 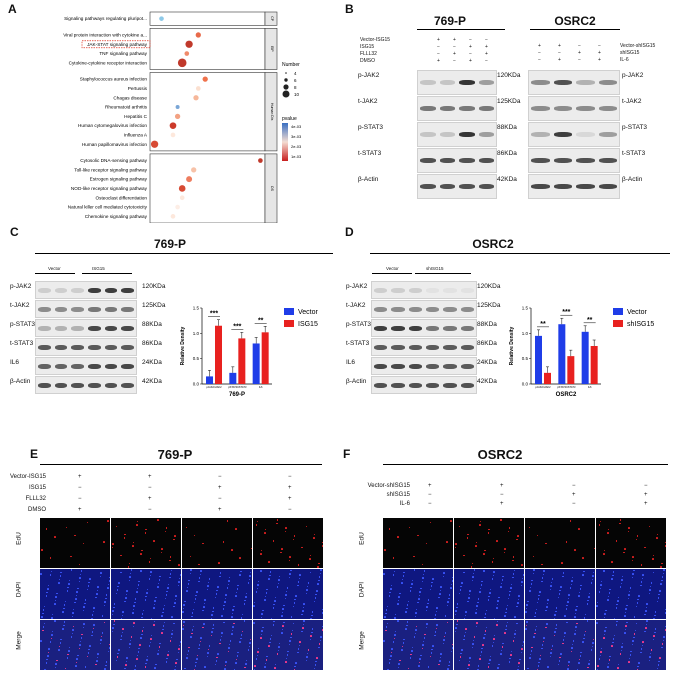 I want to click on kda-label: 86KDa, so click(x=152, y=343).